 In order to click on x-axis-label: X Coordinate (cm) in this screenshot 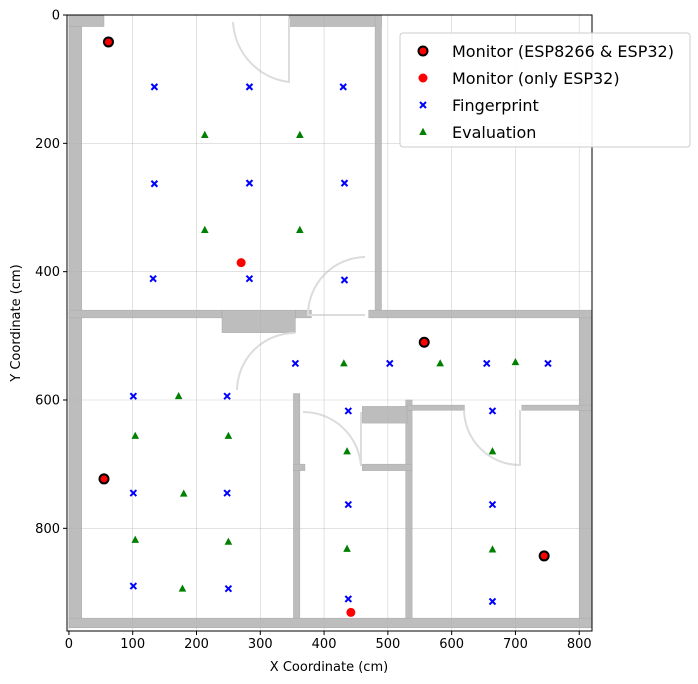, I will do `click(329, 667)`.